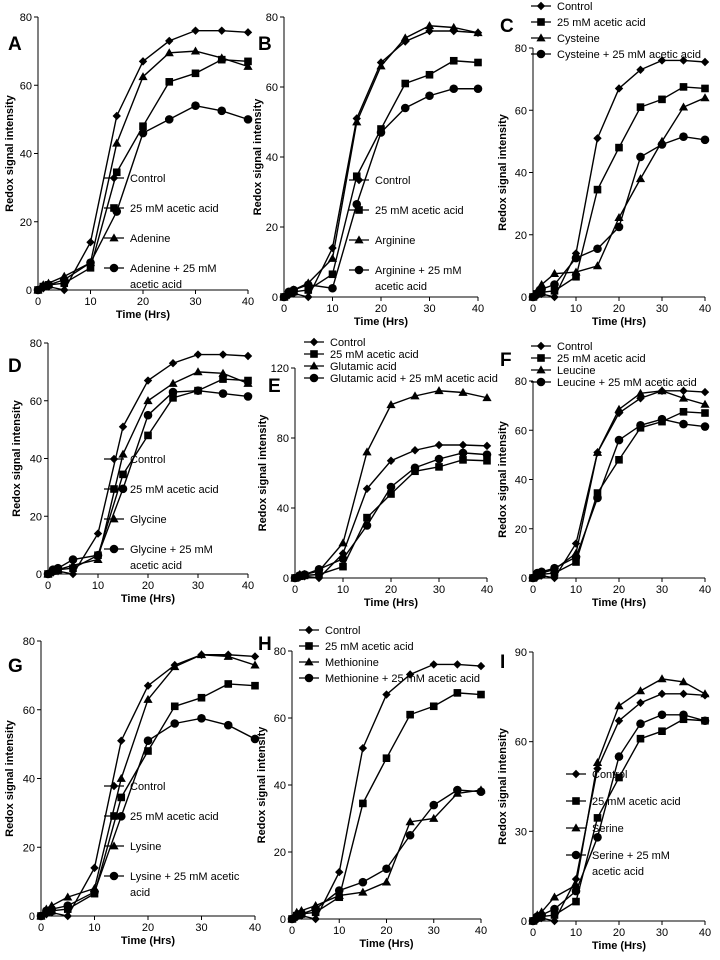  What do you see at coordinates (576, 371) in the screenshot?
I see `legend-label: Leucine` at bounding box center [576, 371].